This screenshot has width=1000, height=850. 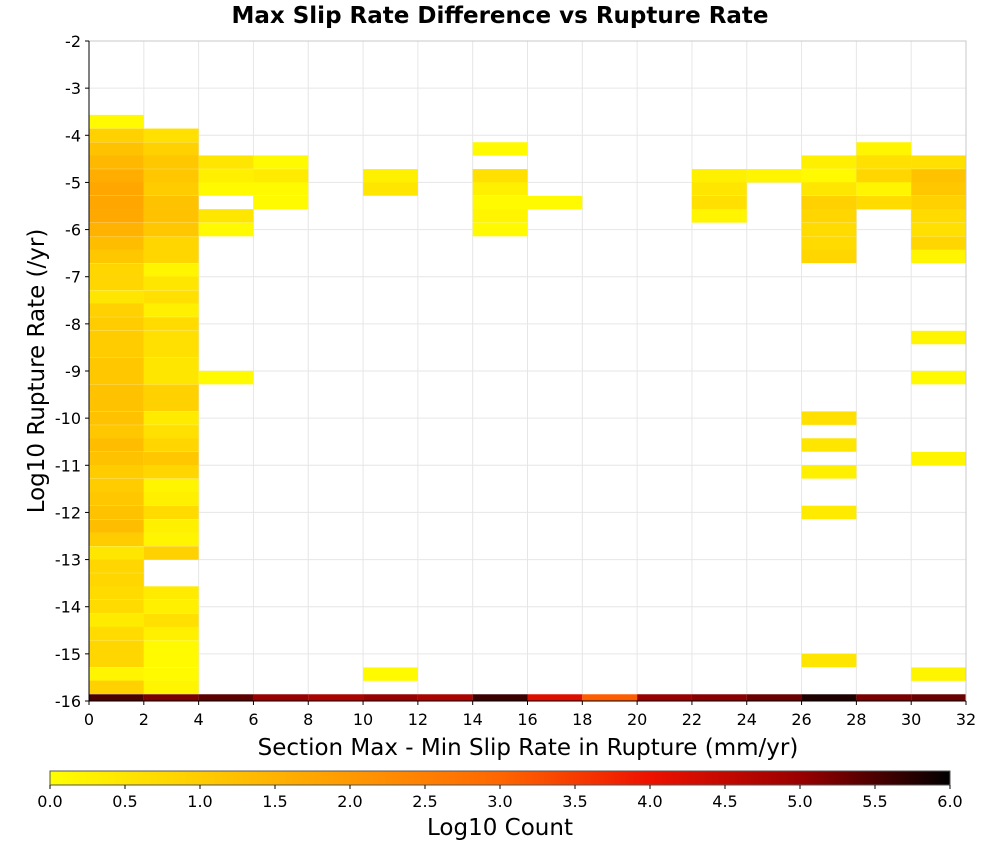 What do you see at coordinates (89, 719) in the screenshot?
I see `x-tick-label: 0` at bounding box center [89, 719].